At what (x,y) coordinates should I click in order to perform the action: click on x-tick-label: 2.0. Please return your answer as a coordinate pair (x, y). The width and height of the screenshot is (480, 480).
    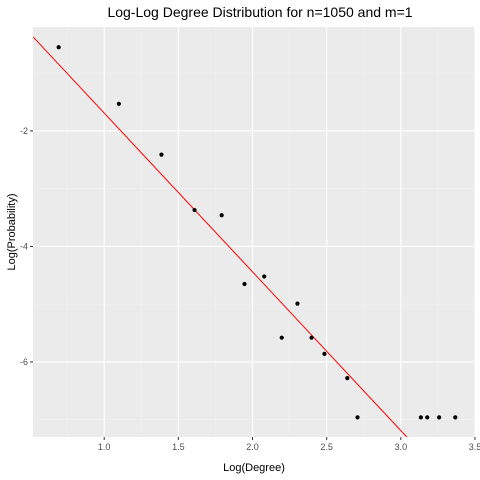
    Looking at the image, I should click on (252, 447).